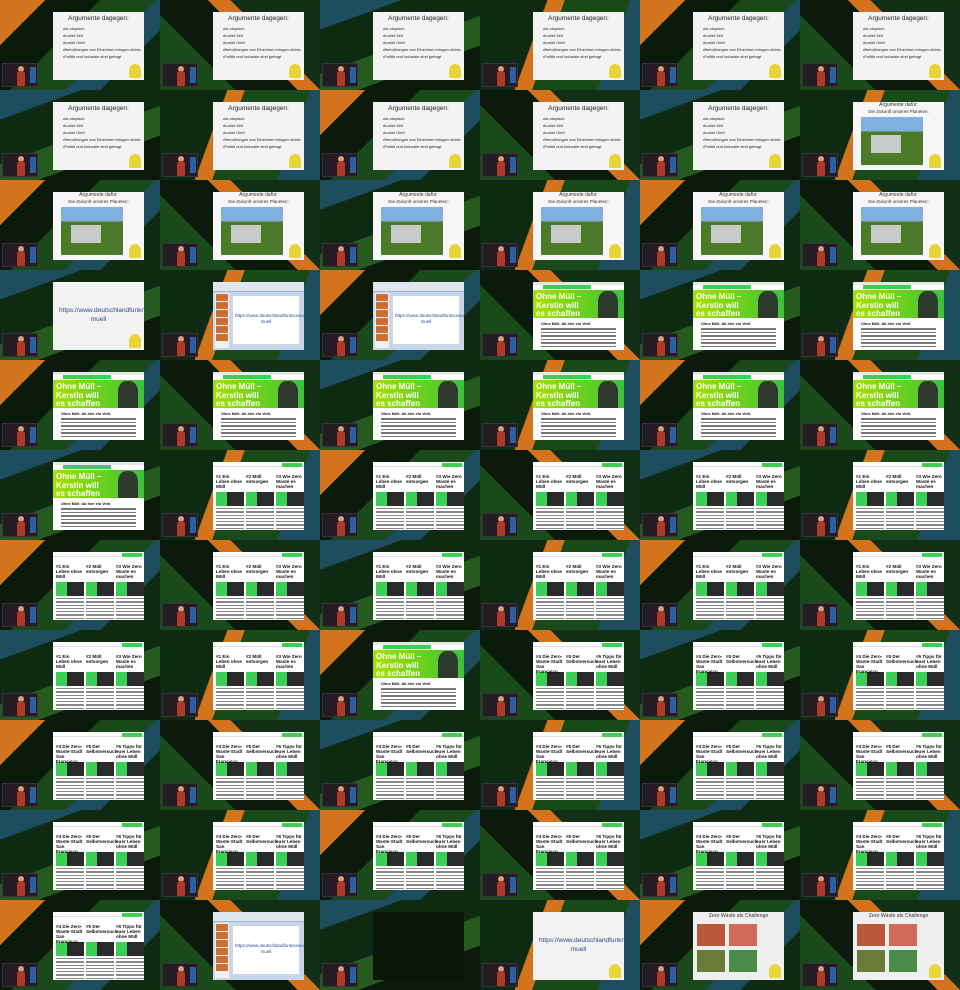 This screenshot has height=990, width=960. Describe the element at coordinates (448, 394) in the screenshot. I see `hero-portrait` at that location.